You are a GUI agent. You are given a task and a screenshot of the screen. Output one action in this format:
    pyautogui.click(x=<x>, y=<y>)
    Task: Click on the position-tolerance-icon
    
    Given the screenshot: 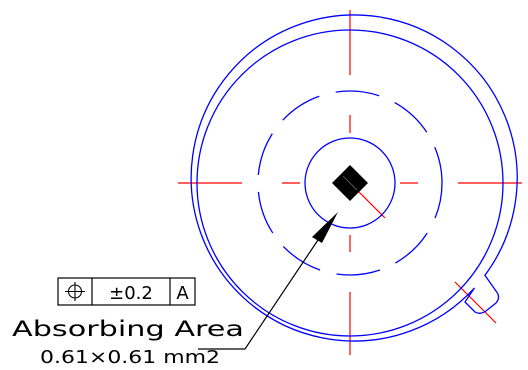 What is the action you would take?
    pyautogui.click(x=75, y=291)
    